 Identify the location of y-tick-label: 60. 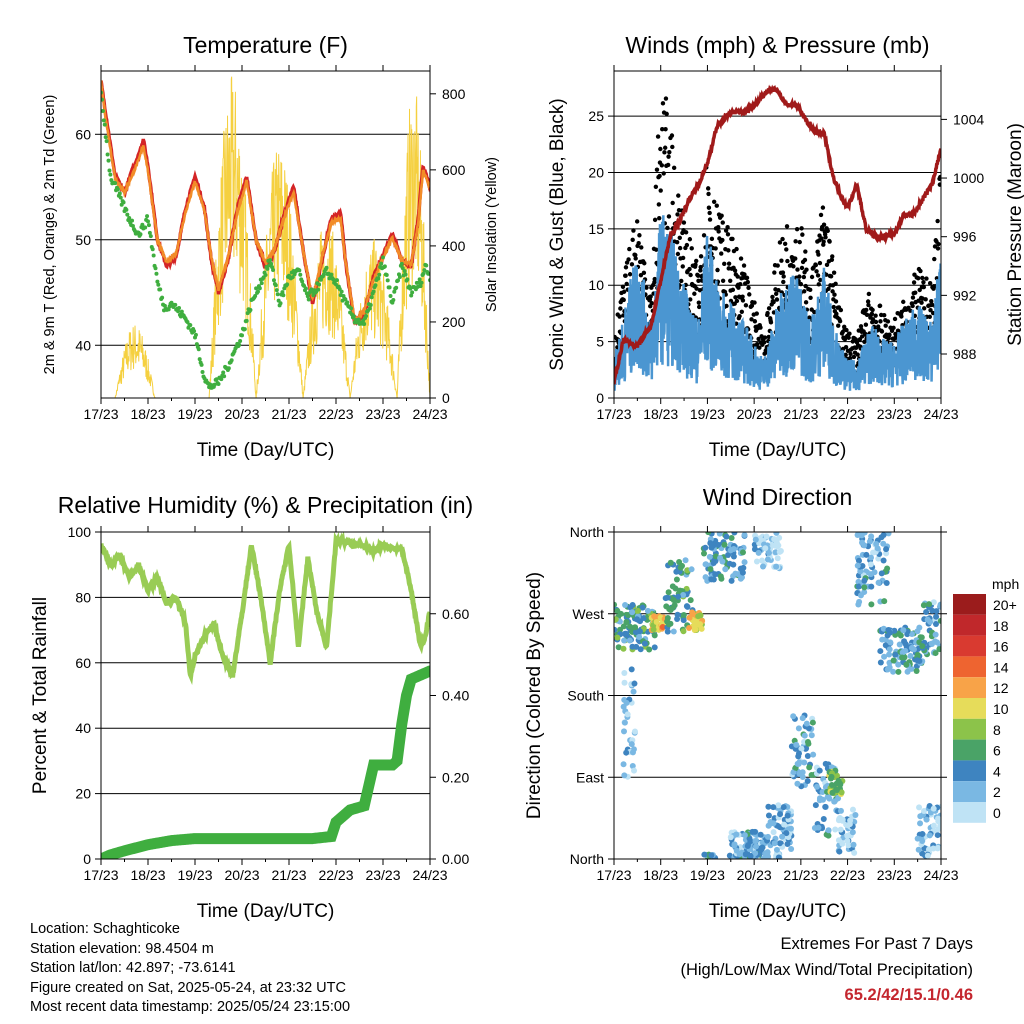
(83, 663).